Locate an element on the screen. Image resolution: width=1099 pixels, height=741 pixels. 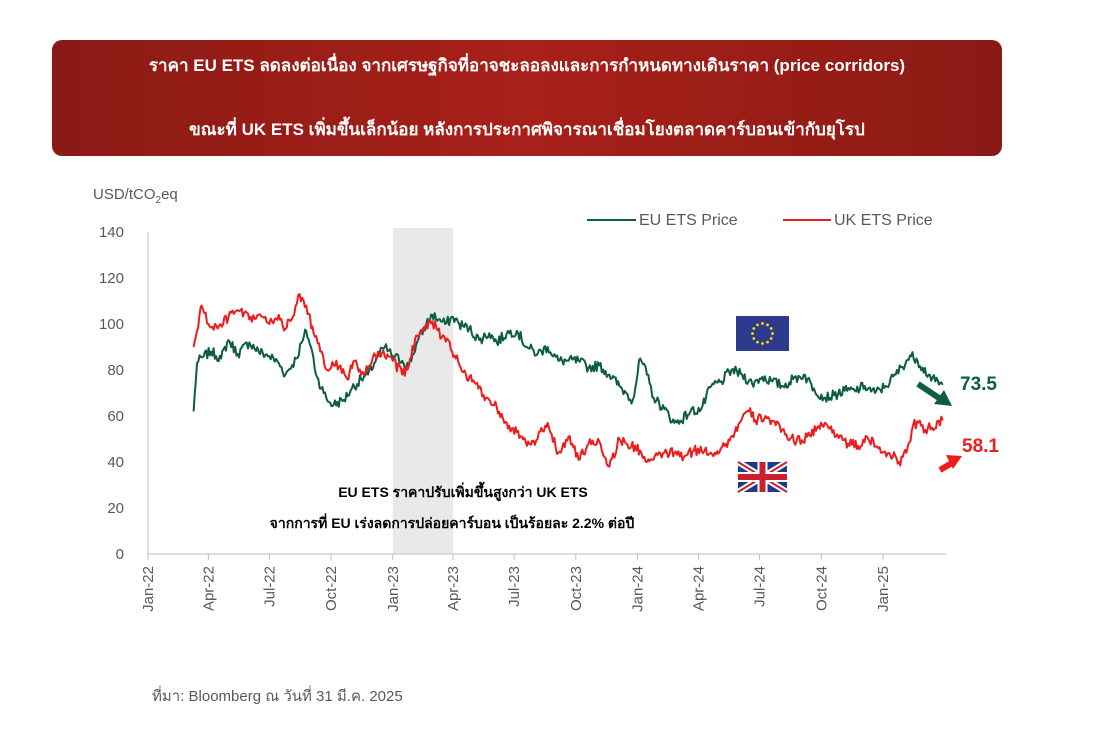
x-tick-label: Jan-25 is located at coordinates (883, 589).